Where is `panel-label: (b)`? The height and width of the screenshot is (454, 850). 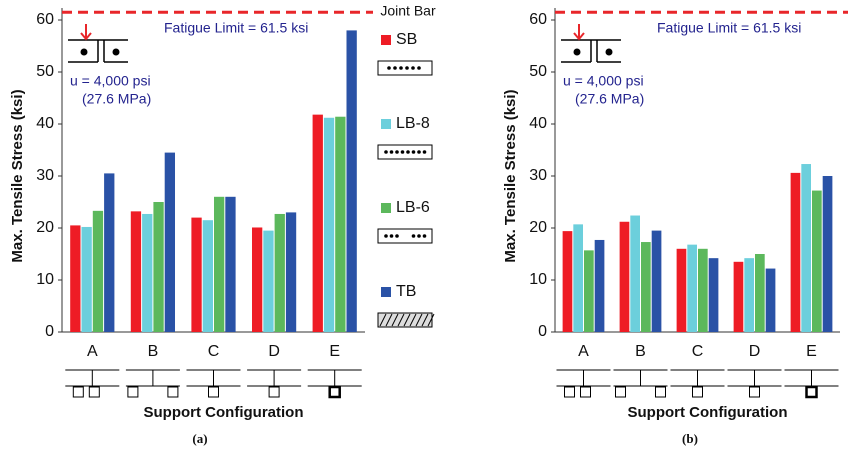 panel-label: (b) is located at coordinates (690, 438).